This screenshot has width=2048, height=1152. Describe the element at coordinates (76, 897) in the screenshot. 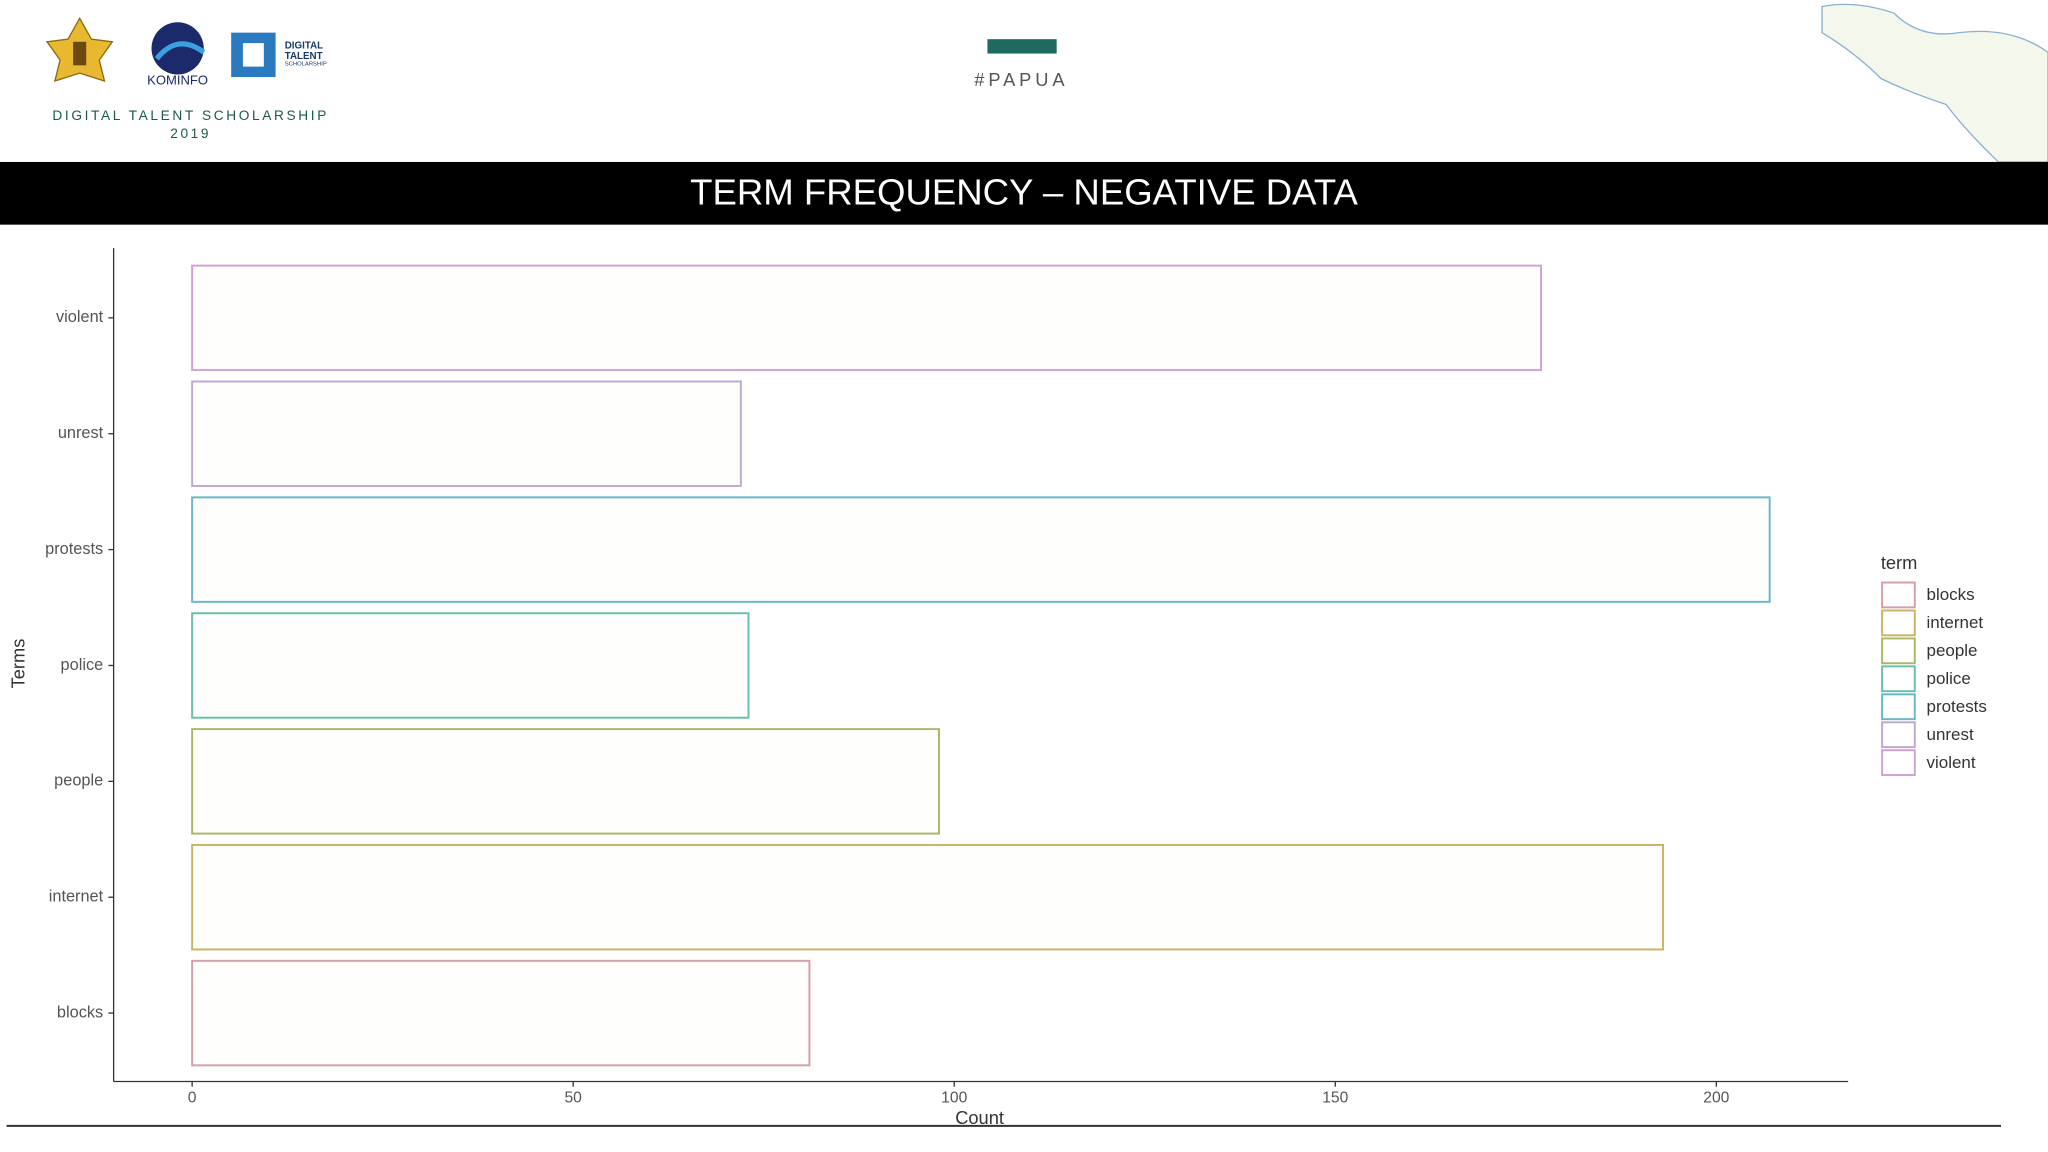

I see `y-tick-label: internet` at that location.